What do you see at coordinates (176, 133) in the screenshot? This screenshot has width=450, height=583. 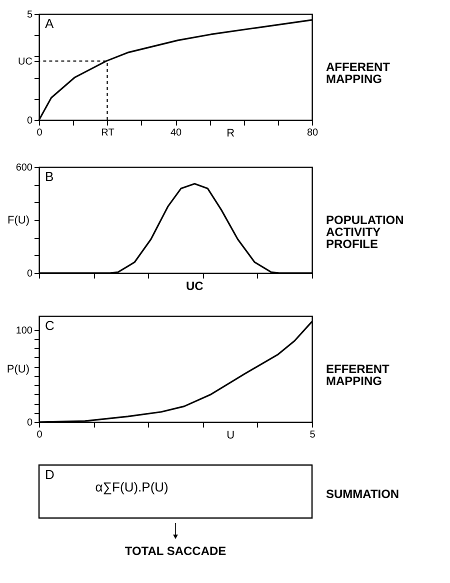 I see `x-tick-label: 40` at bounding box center [176, 133].